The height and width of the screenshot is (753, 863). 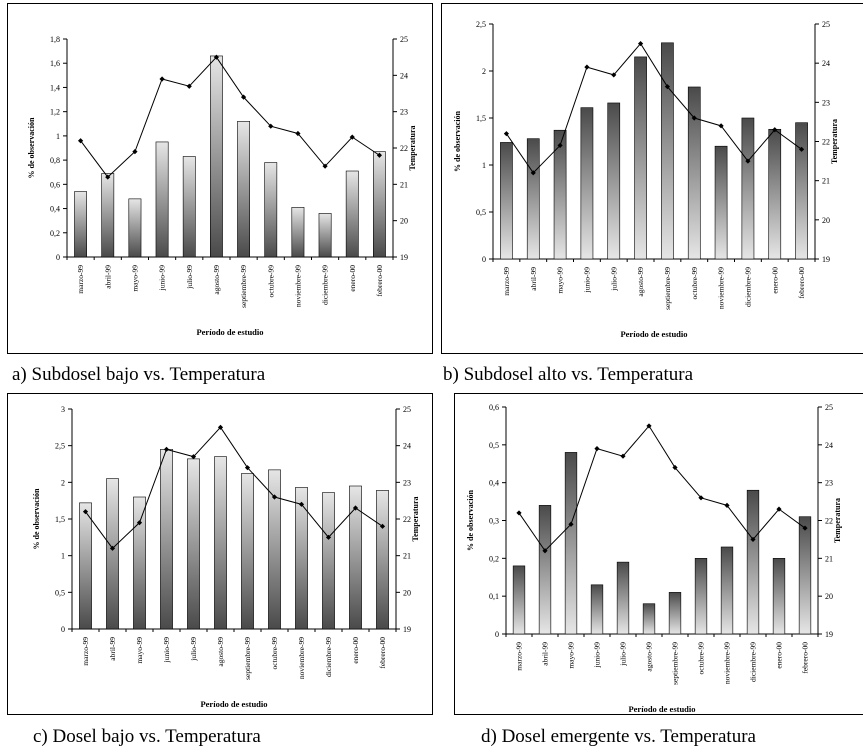 What do you see at coordinates (407, 519) in the screenshot?
I see `right-tick-label: 22` at bounding box center [407, 519].